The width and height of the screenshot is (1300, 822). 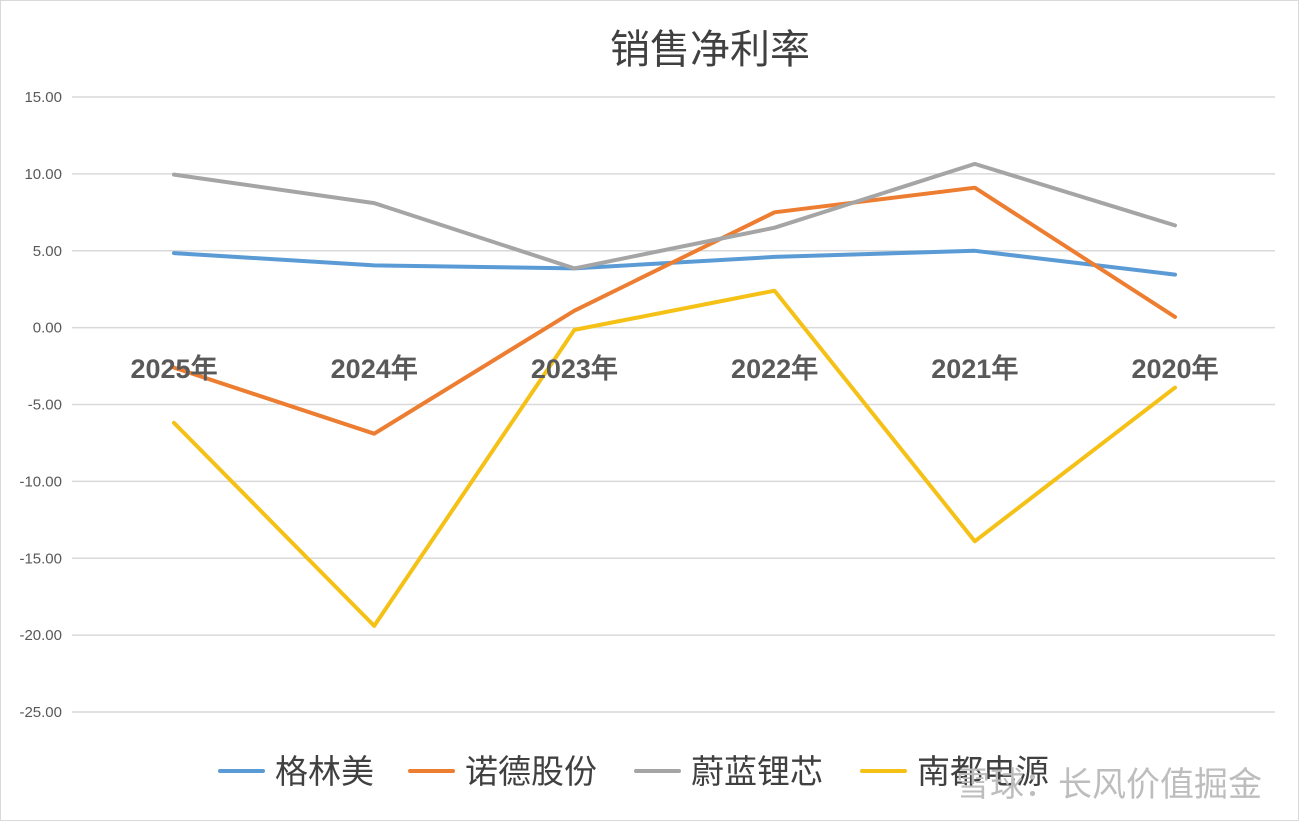 What do you see at coordinates (40, 712) in the screenshot?
I see `y-tick-label: -25.00` at bounding box center [40, 712].